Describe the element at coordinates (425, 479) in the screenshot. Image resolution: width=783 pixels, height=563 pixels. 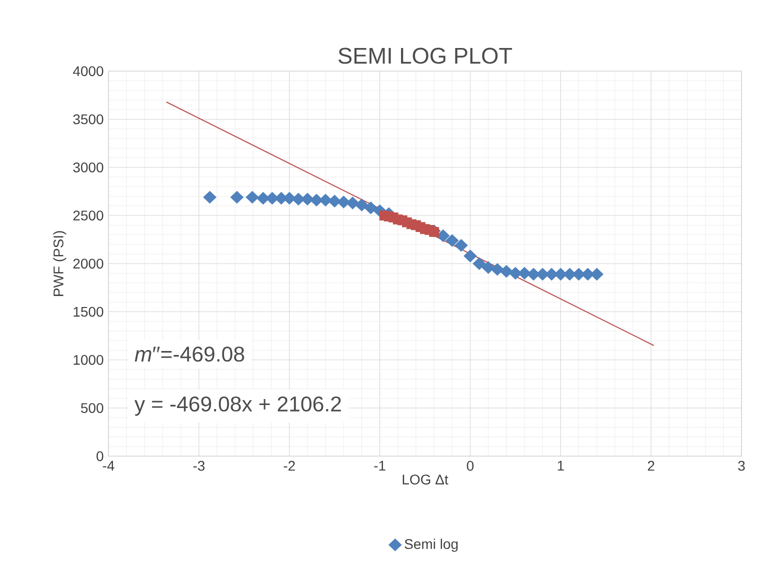
I see `x-axis-title: LOG Δt` at that location.